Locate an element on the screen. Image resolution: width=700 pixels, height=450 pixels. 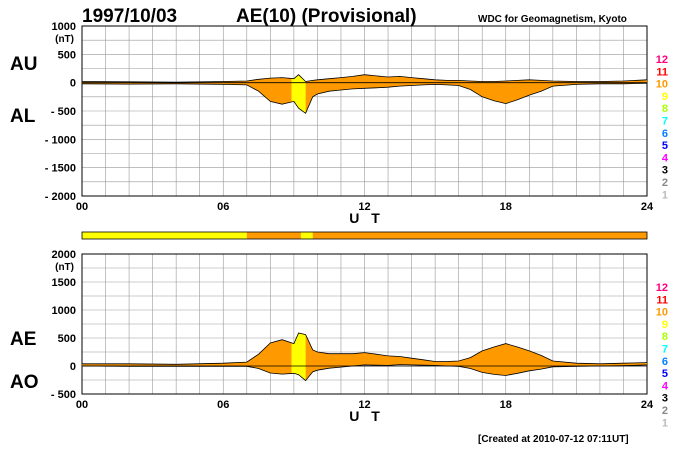
y-tick-label: - 2000 is located at coordinates (60, 197).